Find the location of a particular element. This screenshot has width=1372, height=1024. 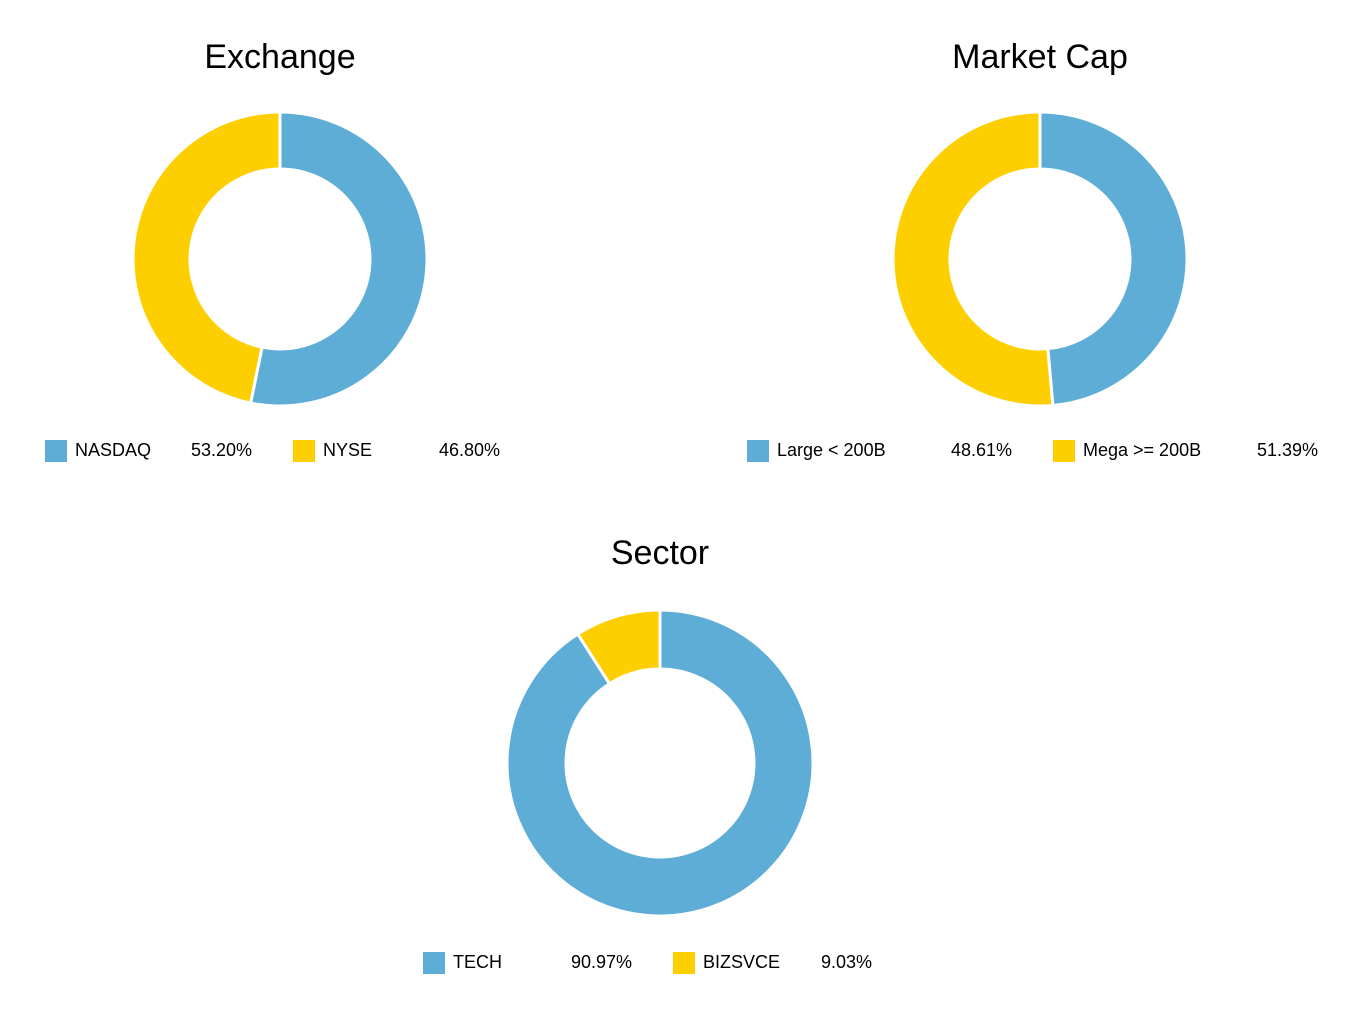

legend-label: TECH is located at coordinates (477, 962).